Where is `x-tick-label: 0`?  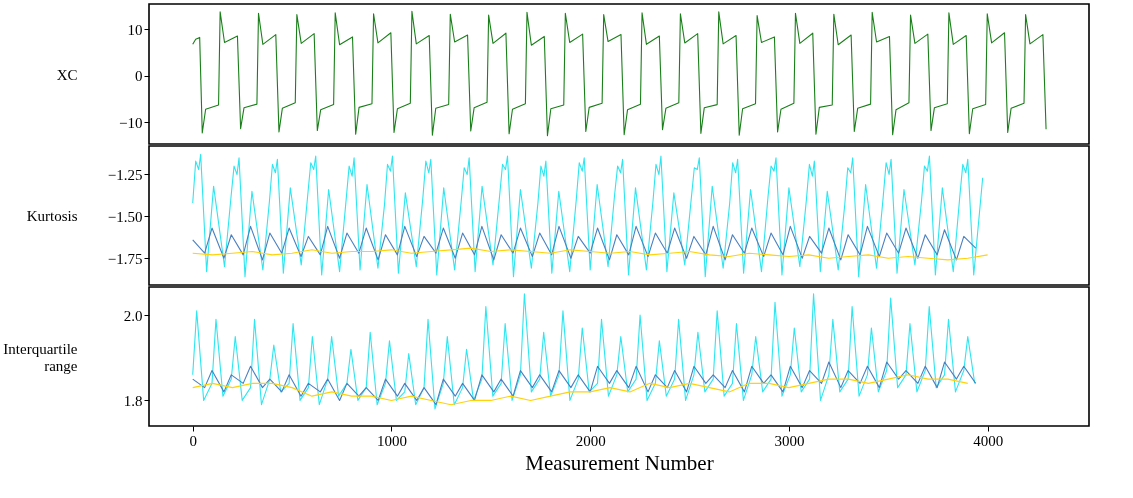
x-tick-label: 0 is located at coordinates (193, 440).